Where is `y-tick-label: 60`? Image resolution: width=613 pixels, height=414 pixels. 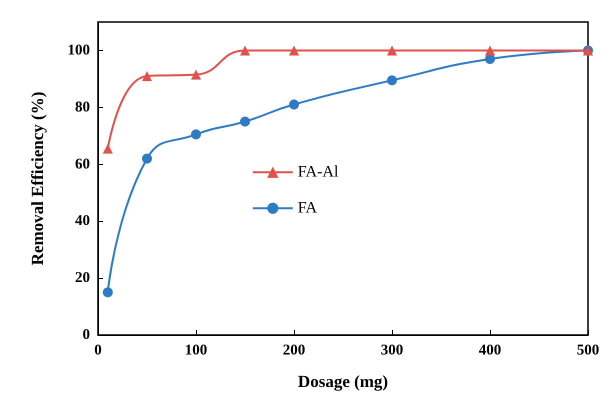 y-tick-label: 60 is located at coordinates (82, 164).